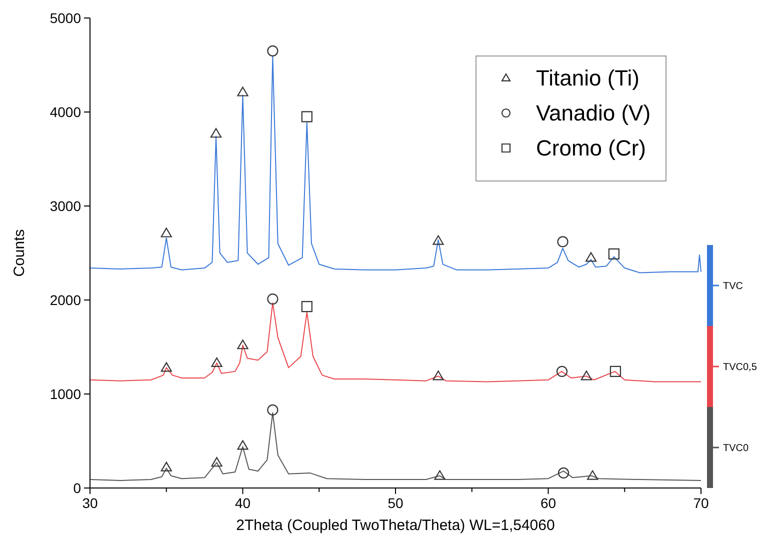 This screenshot has width=767, height=546. What do you see at coordinates (66, 394) in the screenshot?
I see `y-tick-label: 1000` at bounding box center [66, 394].